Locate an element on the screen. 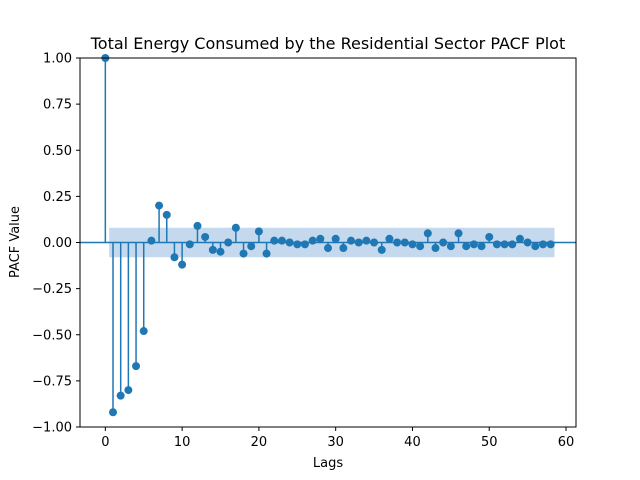 The height and width of the screenshot is (480, 640). y-tick-label: 0.00 is located at coordinates (57, 243).